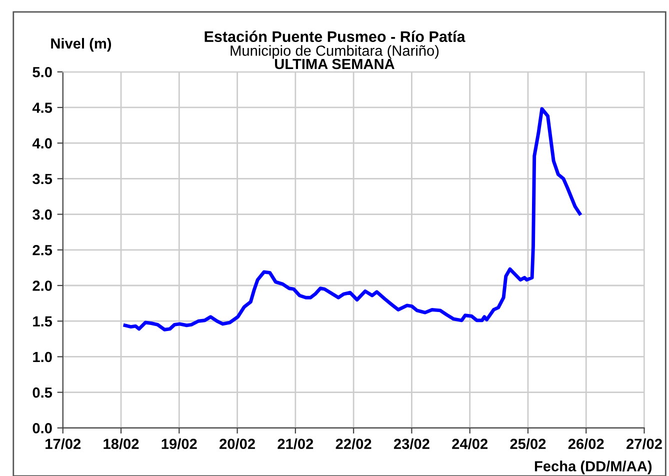  What do you see at coordinates (42, 179) in the screenshot?
I see `y-tick-label: 3.5` at bounding box center [42, 179].